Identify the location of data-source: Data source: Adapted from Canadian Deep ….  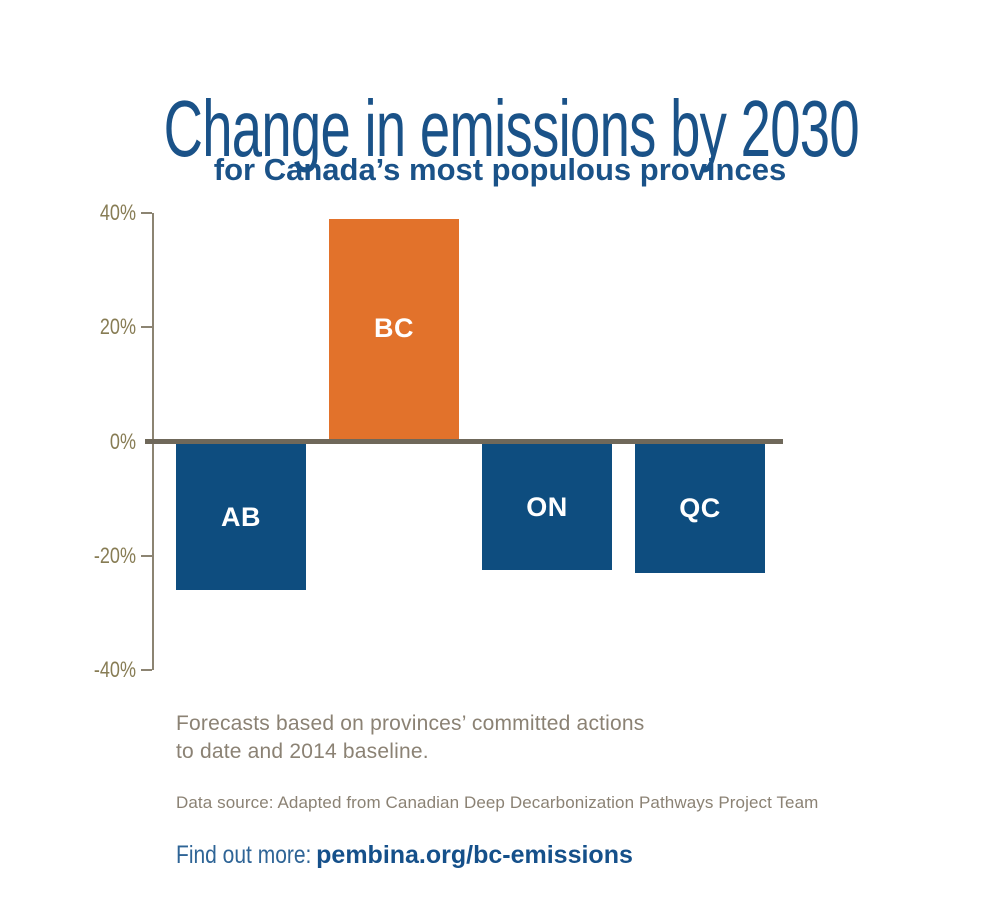
(497, 802).